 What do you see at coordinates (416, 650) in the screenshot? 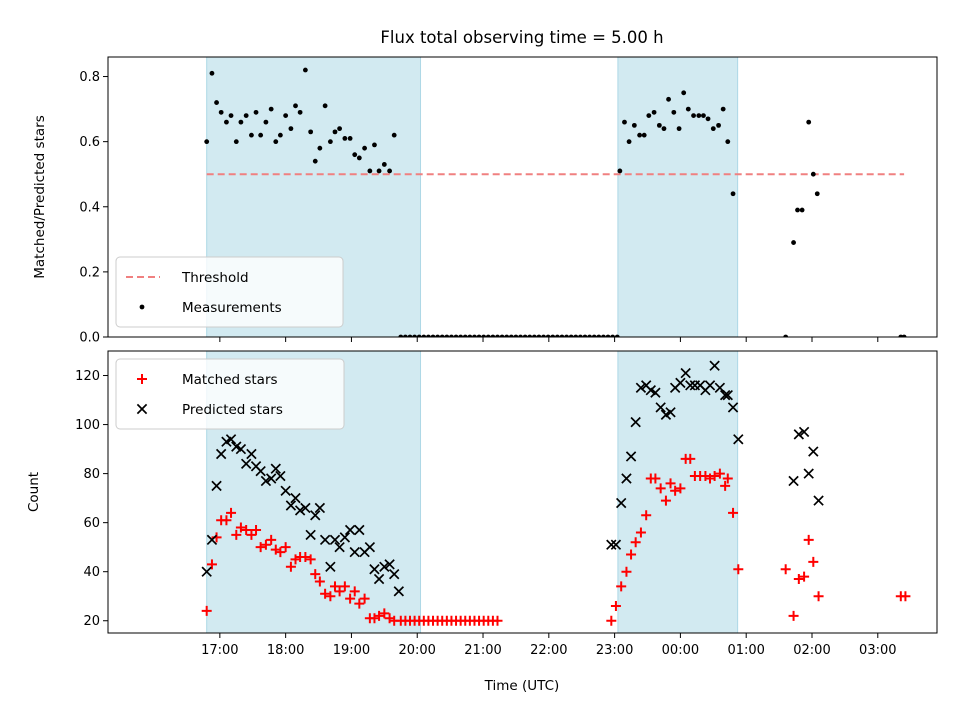
I see `x-tick-label: 20:00` at bounding box center [416, 650].